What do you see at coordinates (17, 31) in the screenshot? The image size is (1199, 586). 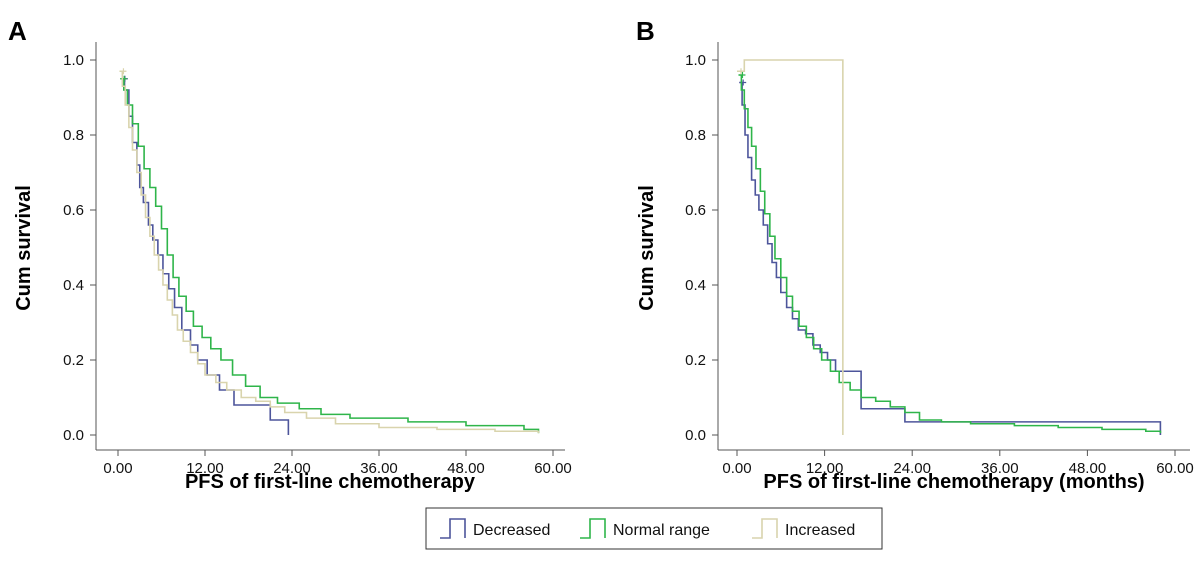 I see `panel-label: A` at bounding box center [17, 31].